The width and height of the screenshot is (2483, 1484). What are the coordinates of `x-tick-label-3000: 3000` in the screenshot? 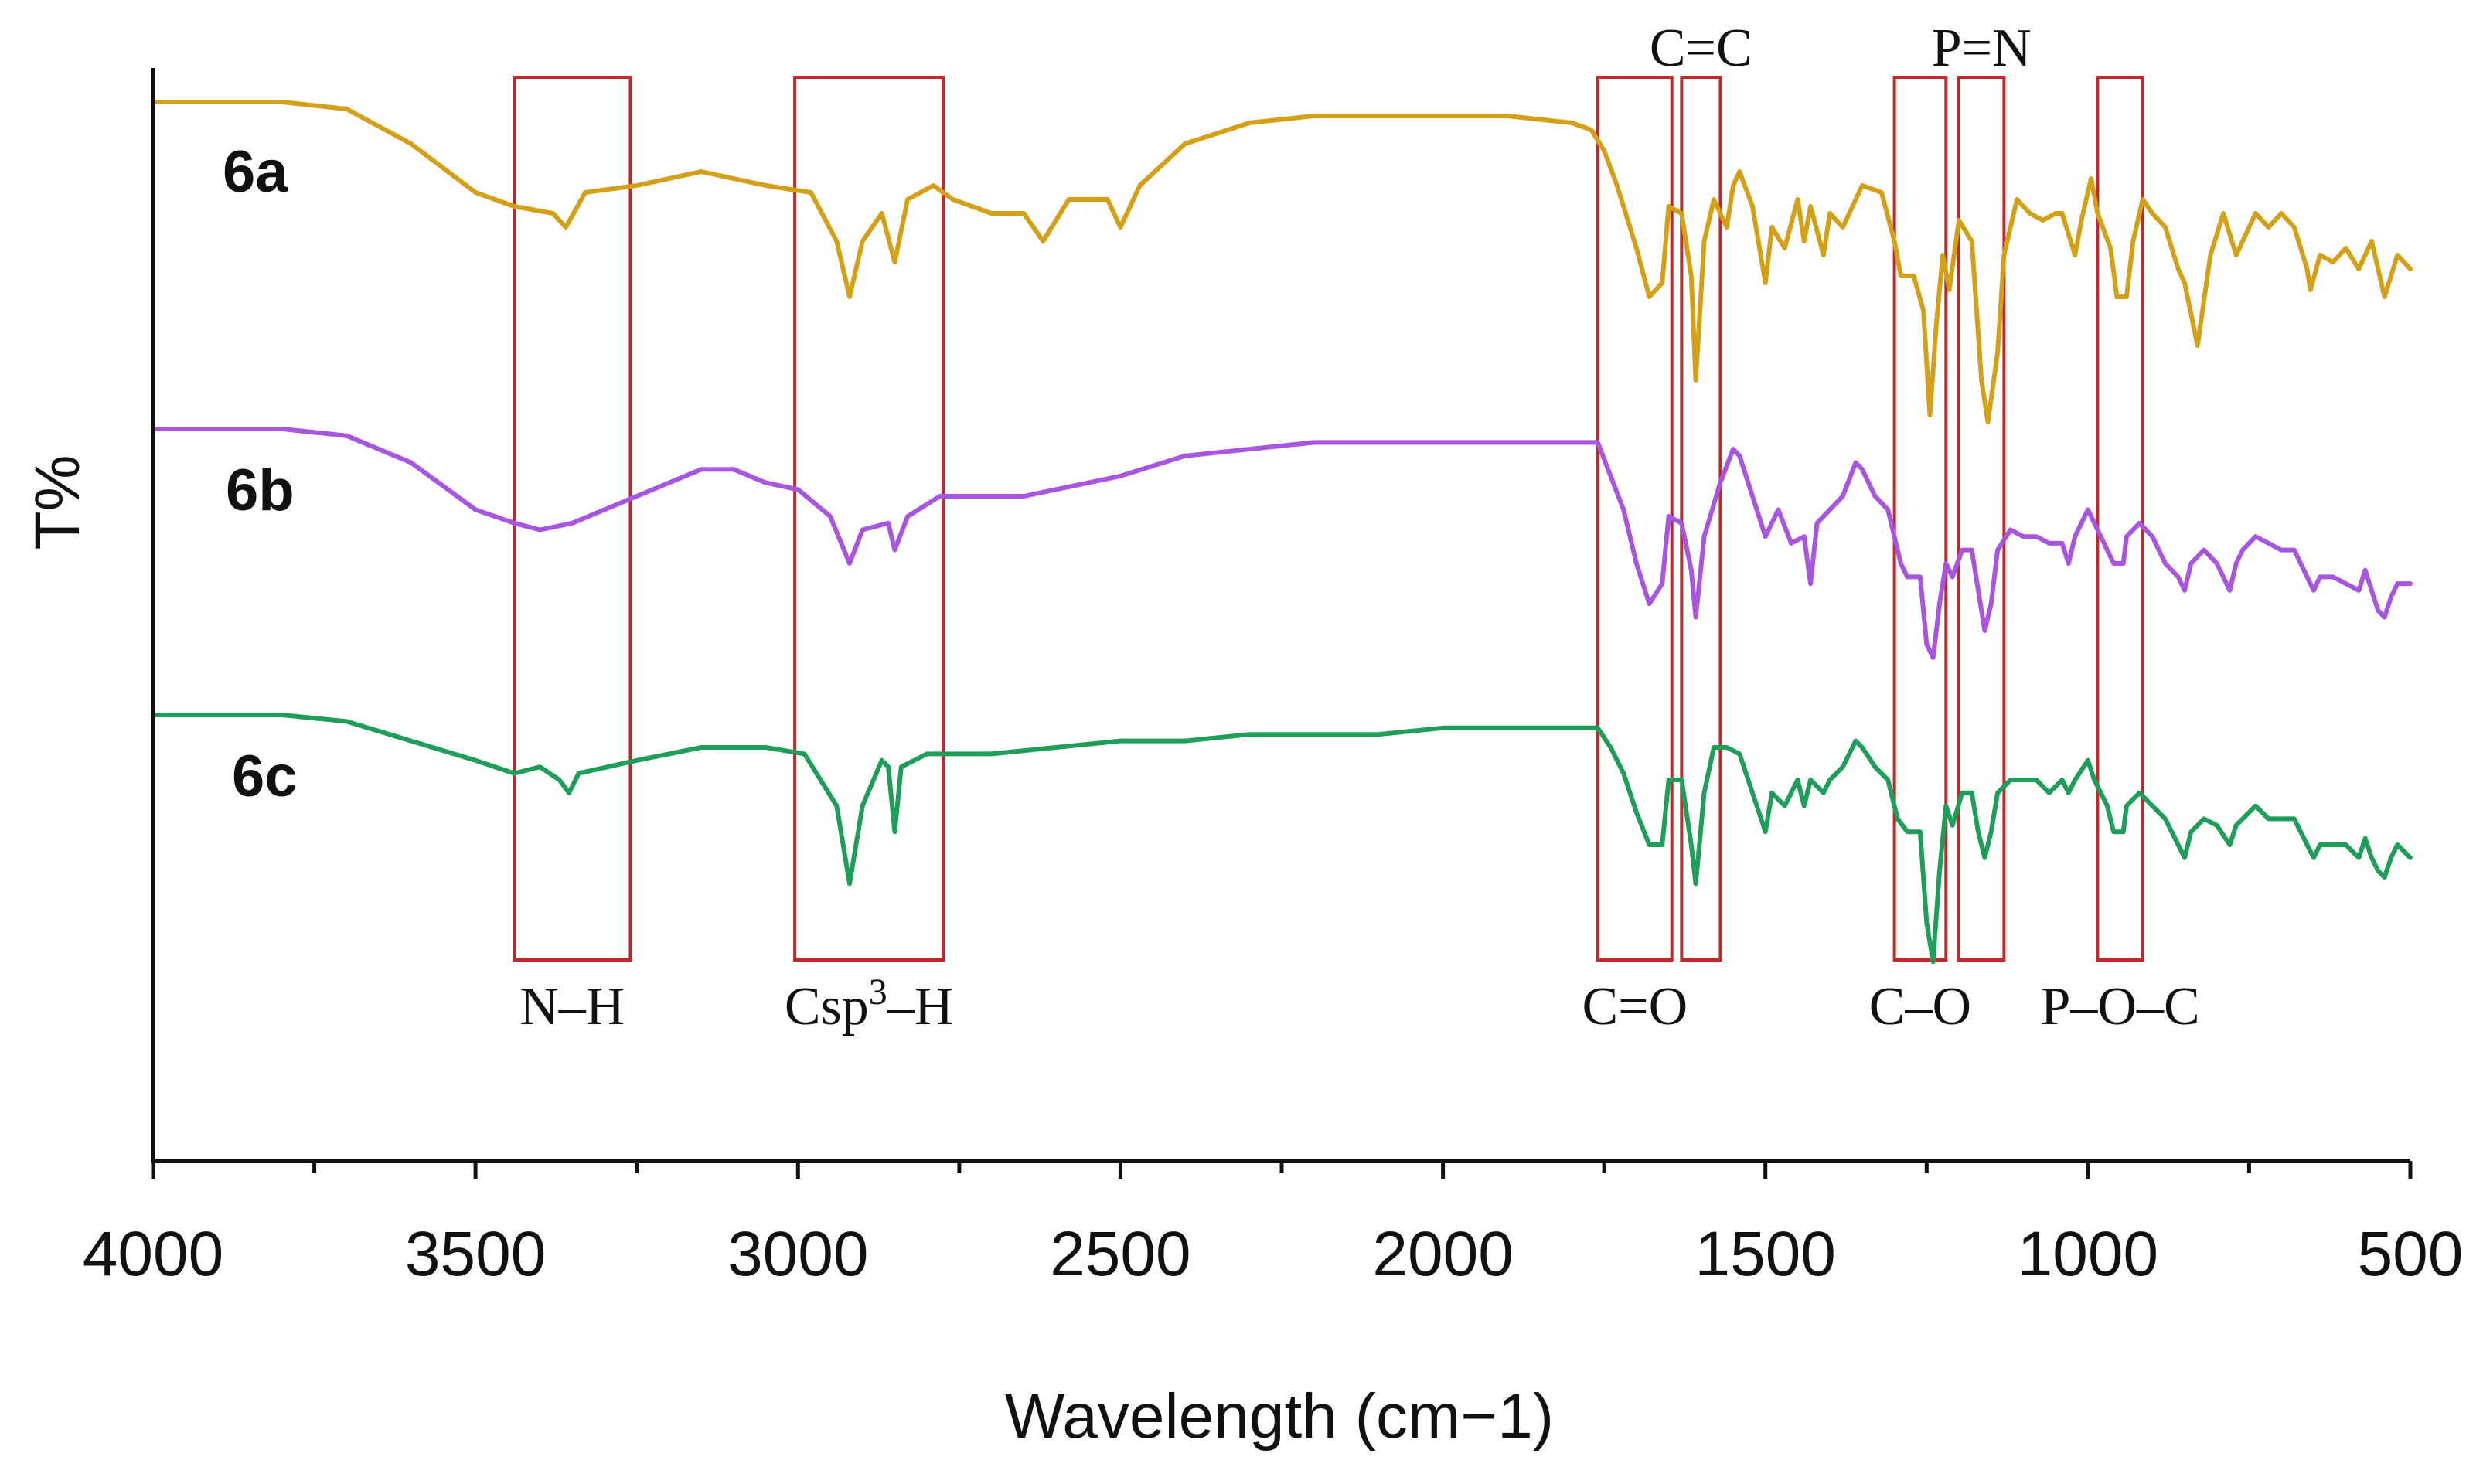 It's located at (797, 1254).